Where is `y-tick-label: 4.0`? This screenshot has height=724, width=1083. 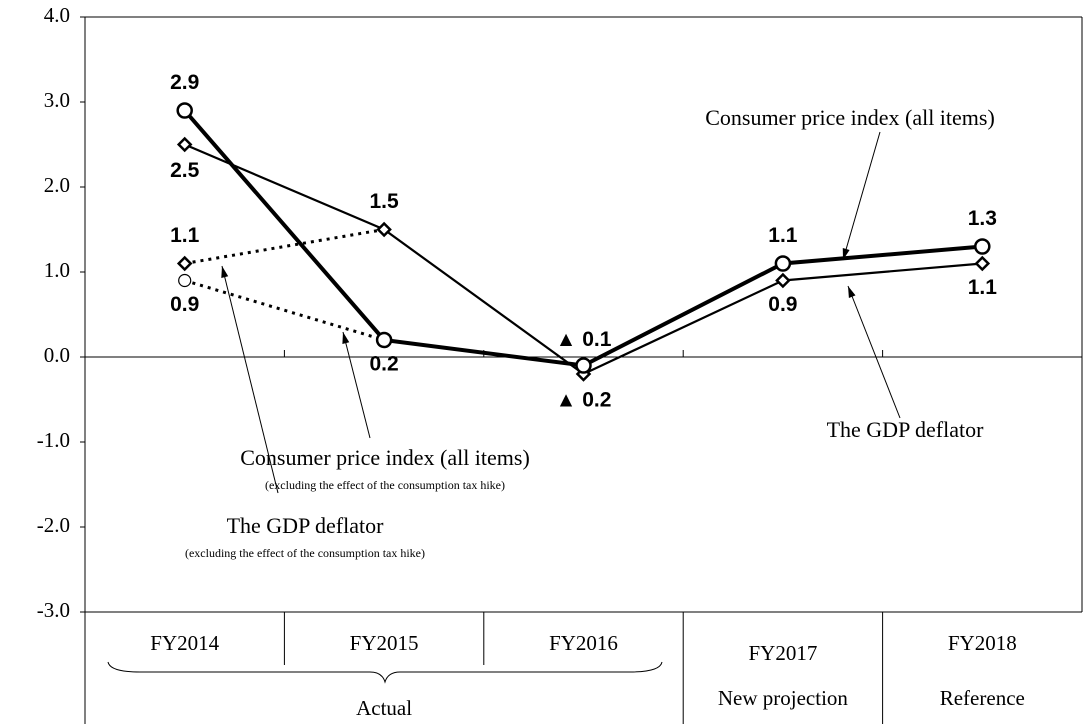 y-tick-label: 4.0 is located at coordinates (57, 15).